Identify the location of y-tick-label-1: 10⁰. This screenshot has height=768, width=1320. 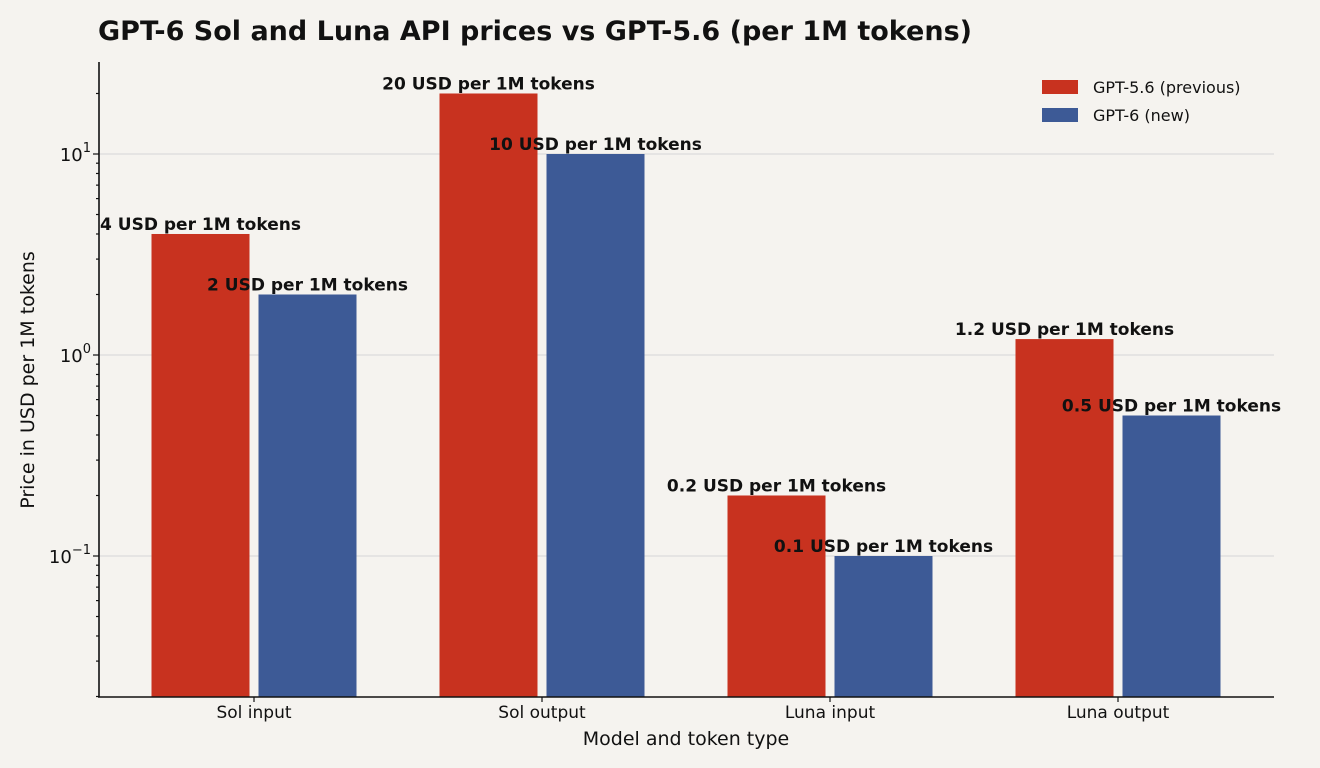
(75, 354).